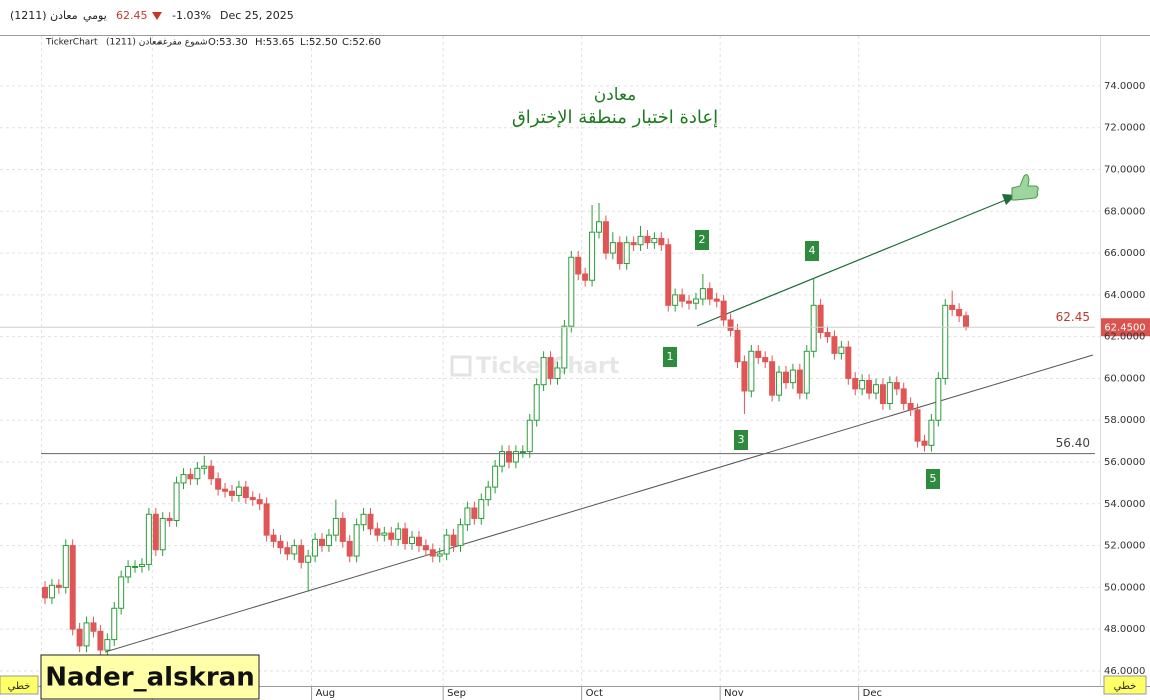  Describe the element at coordinates (1124, 671) in the screenshot. I see `y-tick-label: 46.0000` at that location.